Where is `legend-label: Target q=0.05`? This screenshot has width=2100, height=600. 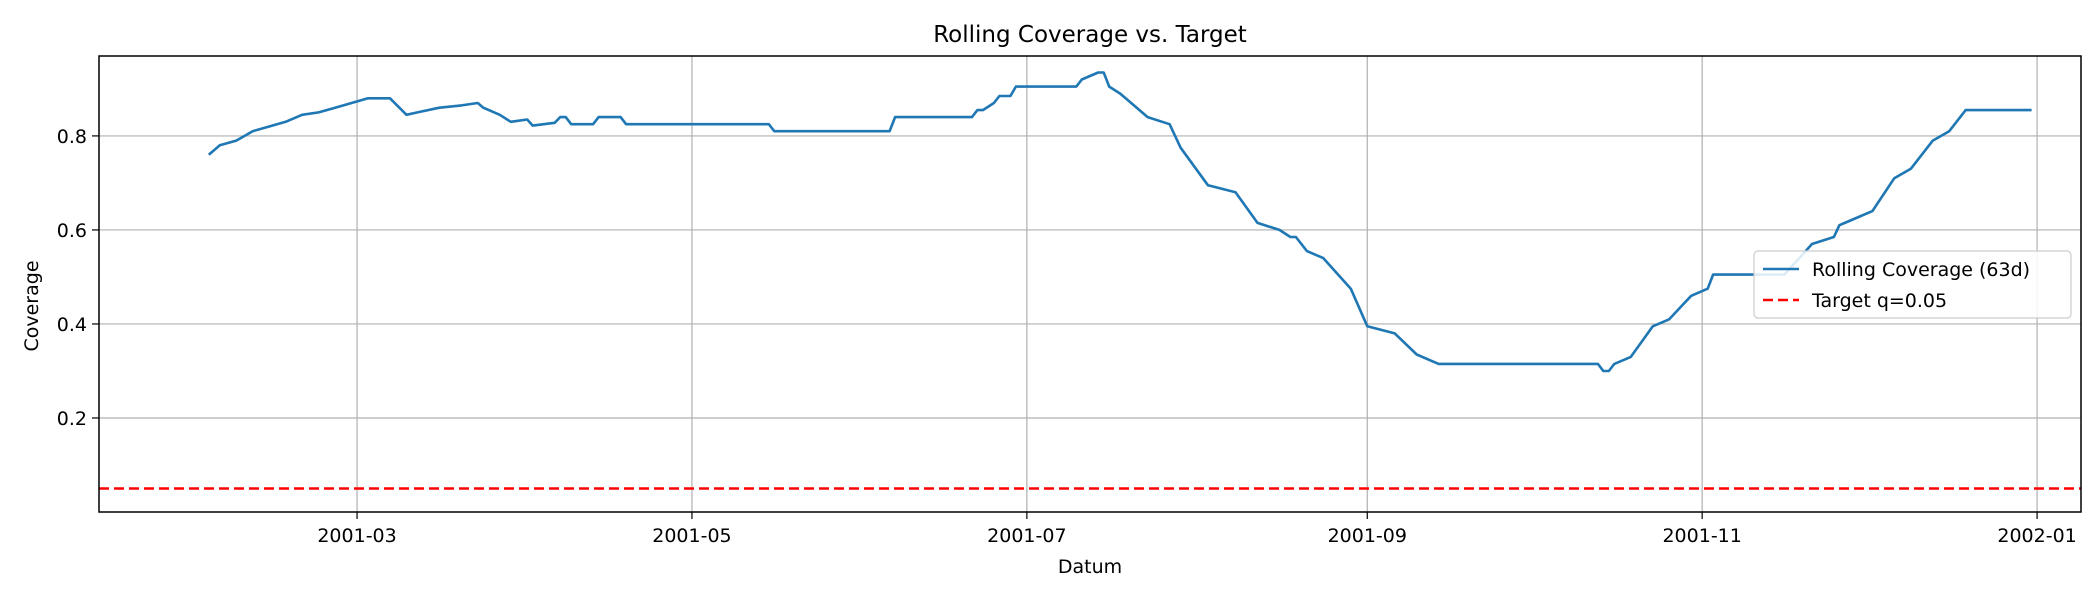 legend-label: Target q=0.05 is located at coordinates (1879, 301).